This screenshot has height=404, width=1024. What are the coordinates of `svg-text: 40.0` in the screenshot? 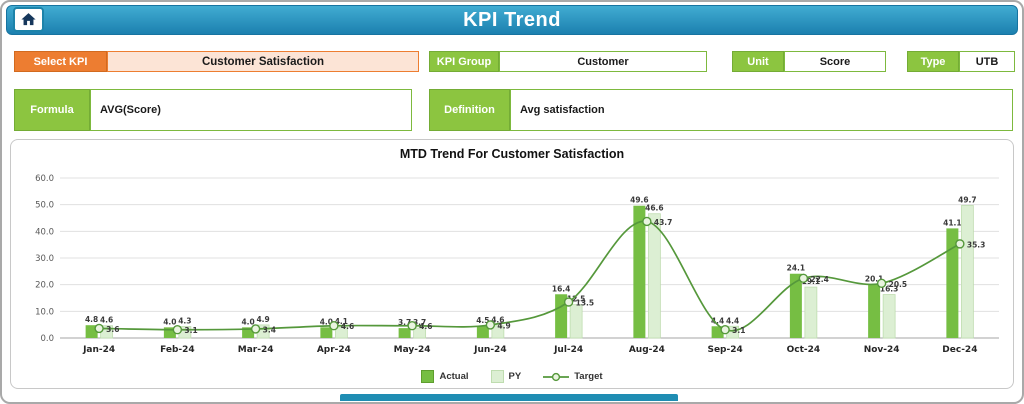 It's located at (44, 232).